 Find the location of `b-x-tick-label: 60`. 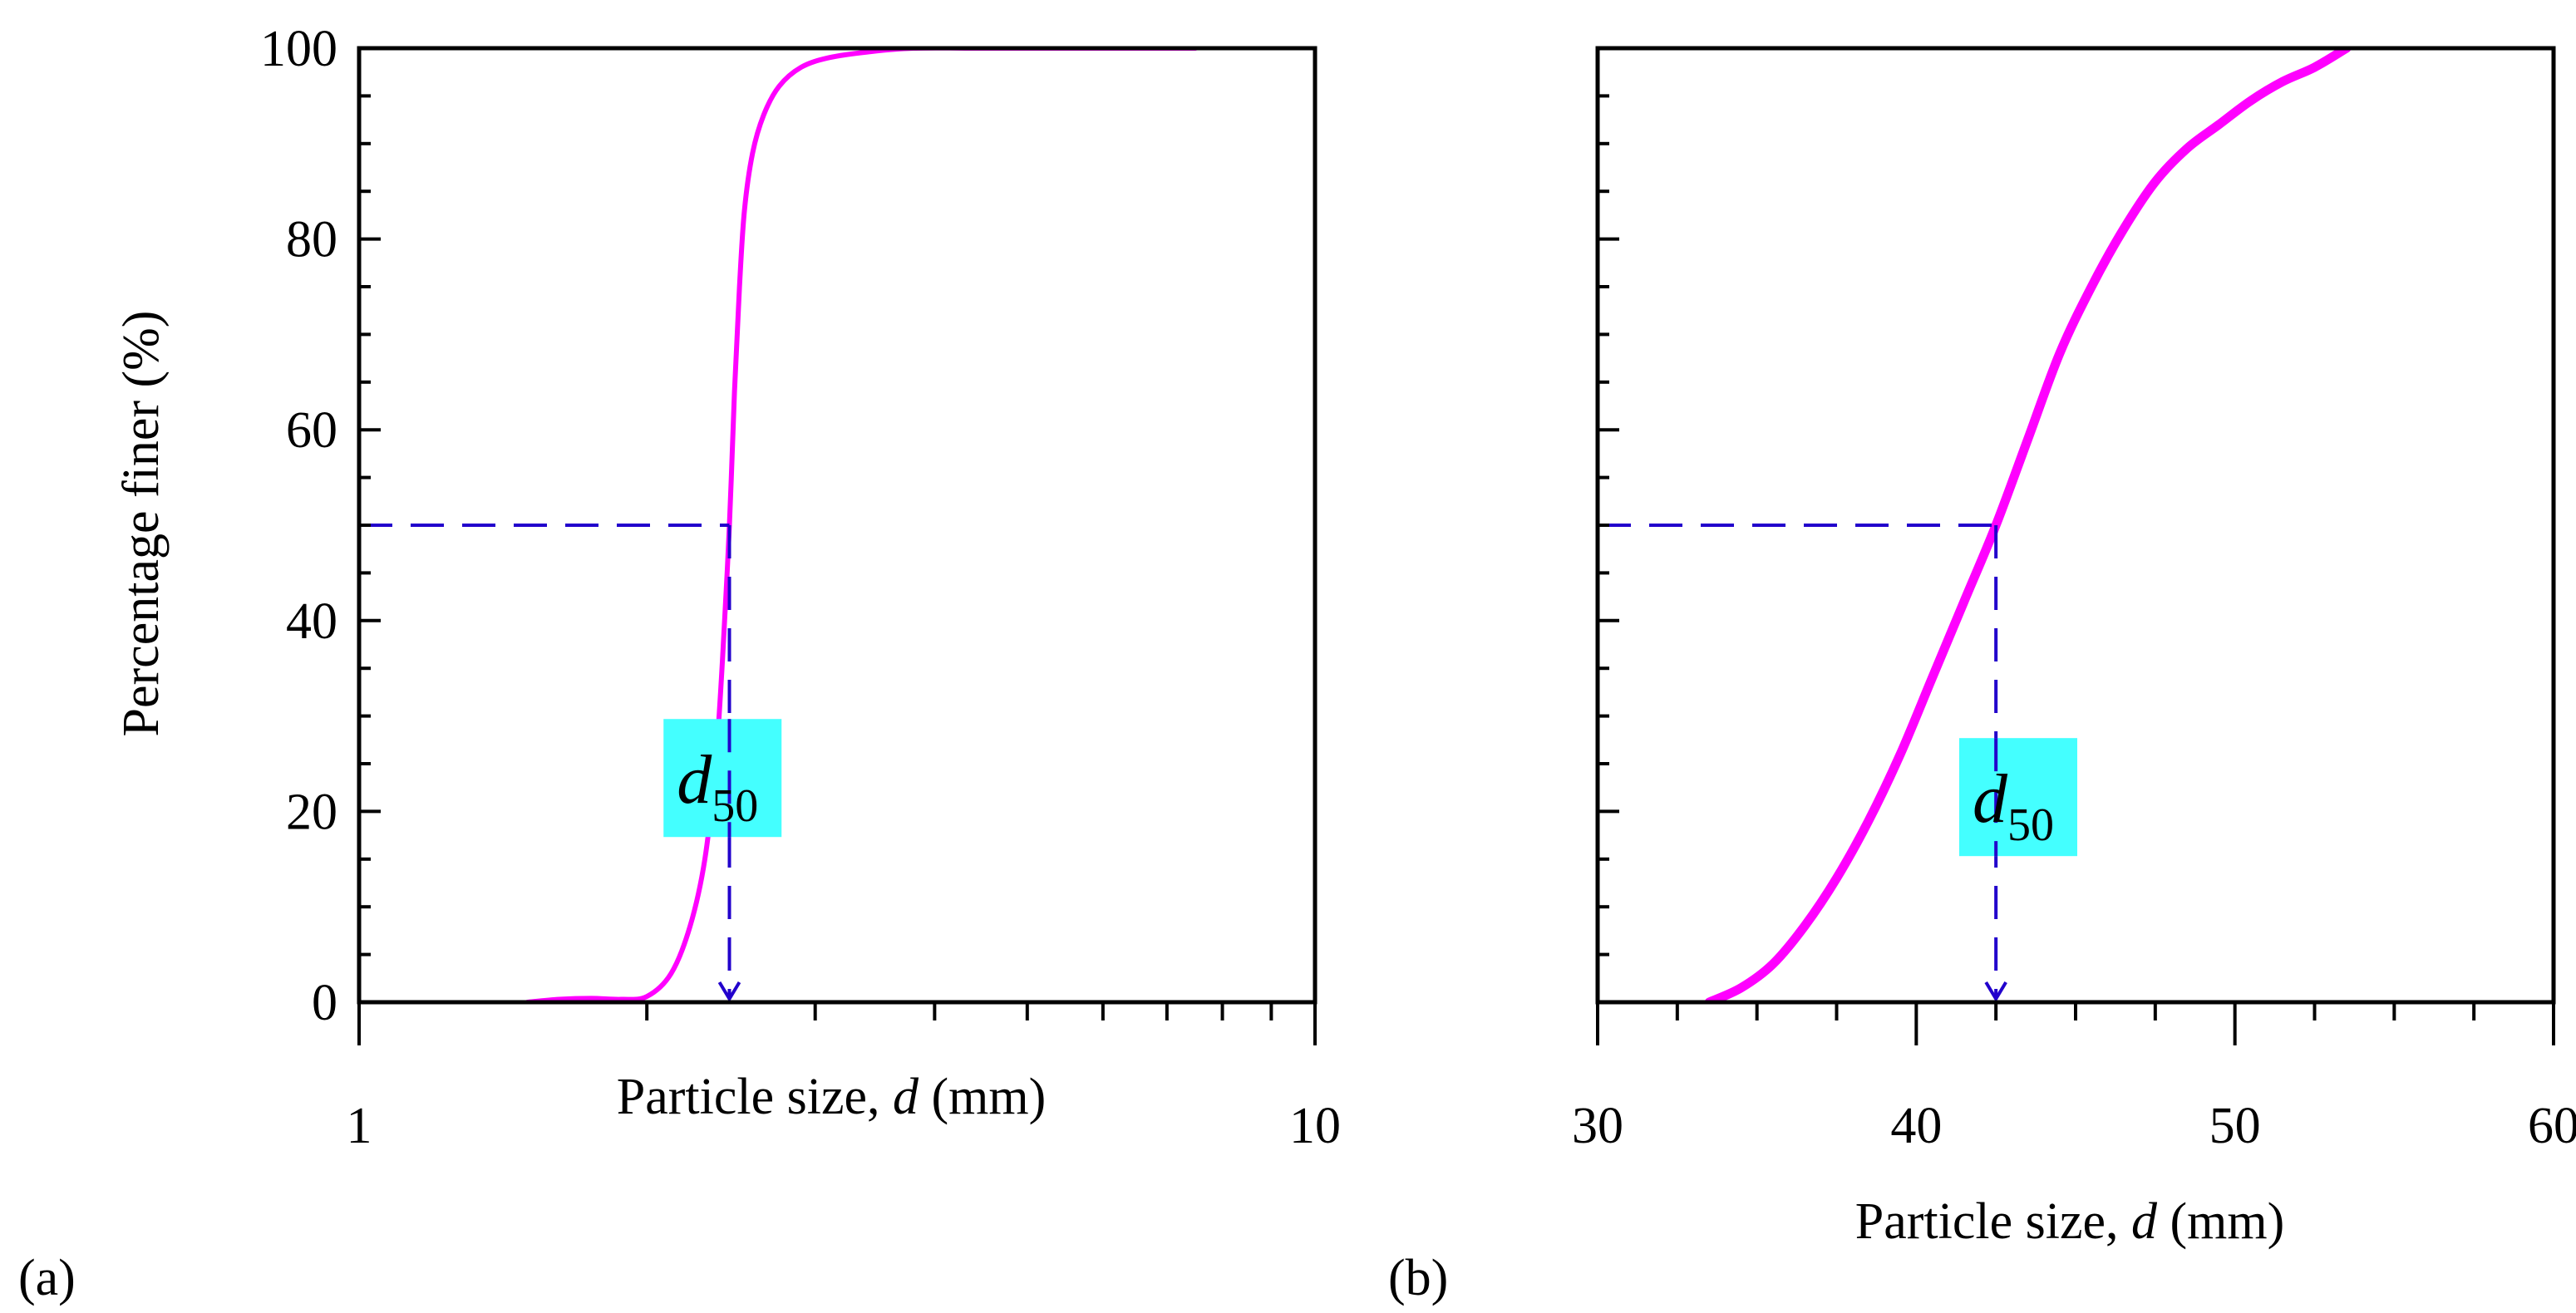

b-x-tick-label: 60 is located at coordinates (2552, 1126).